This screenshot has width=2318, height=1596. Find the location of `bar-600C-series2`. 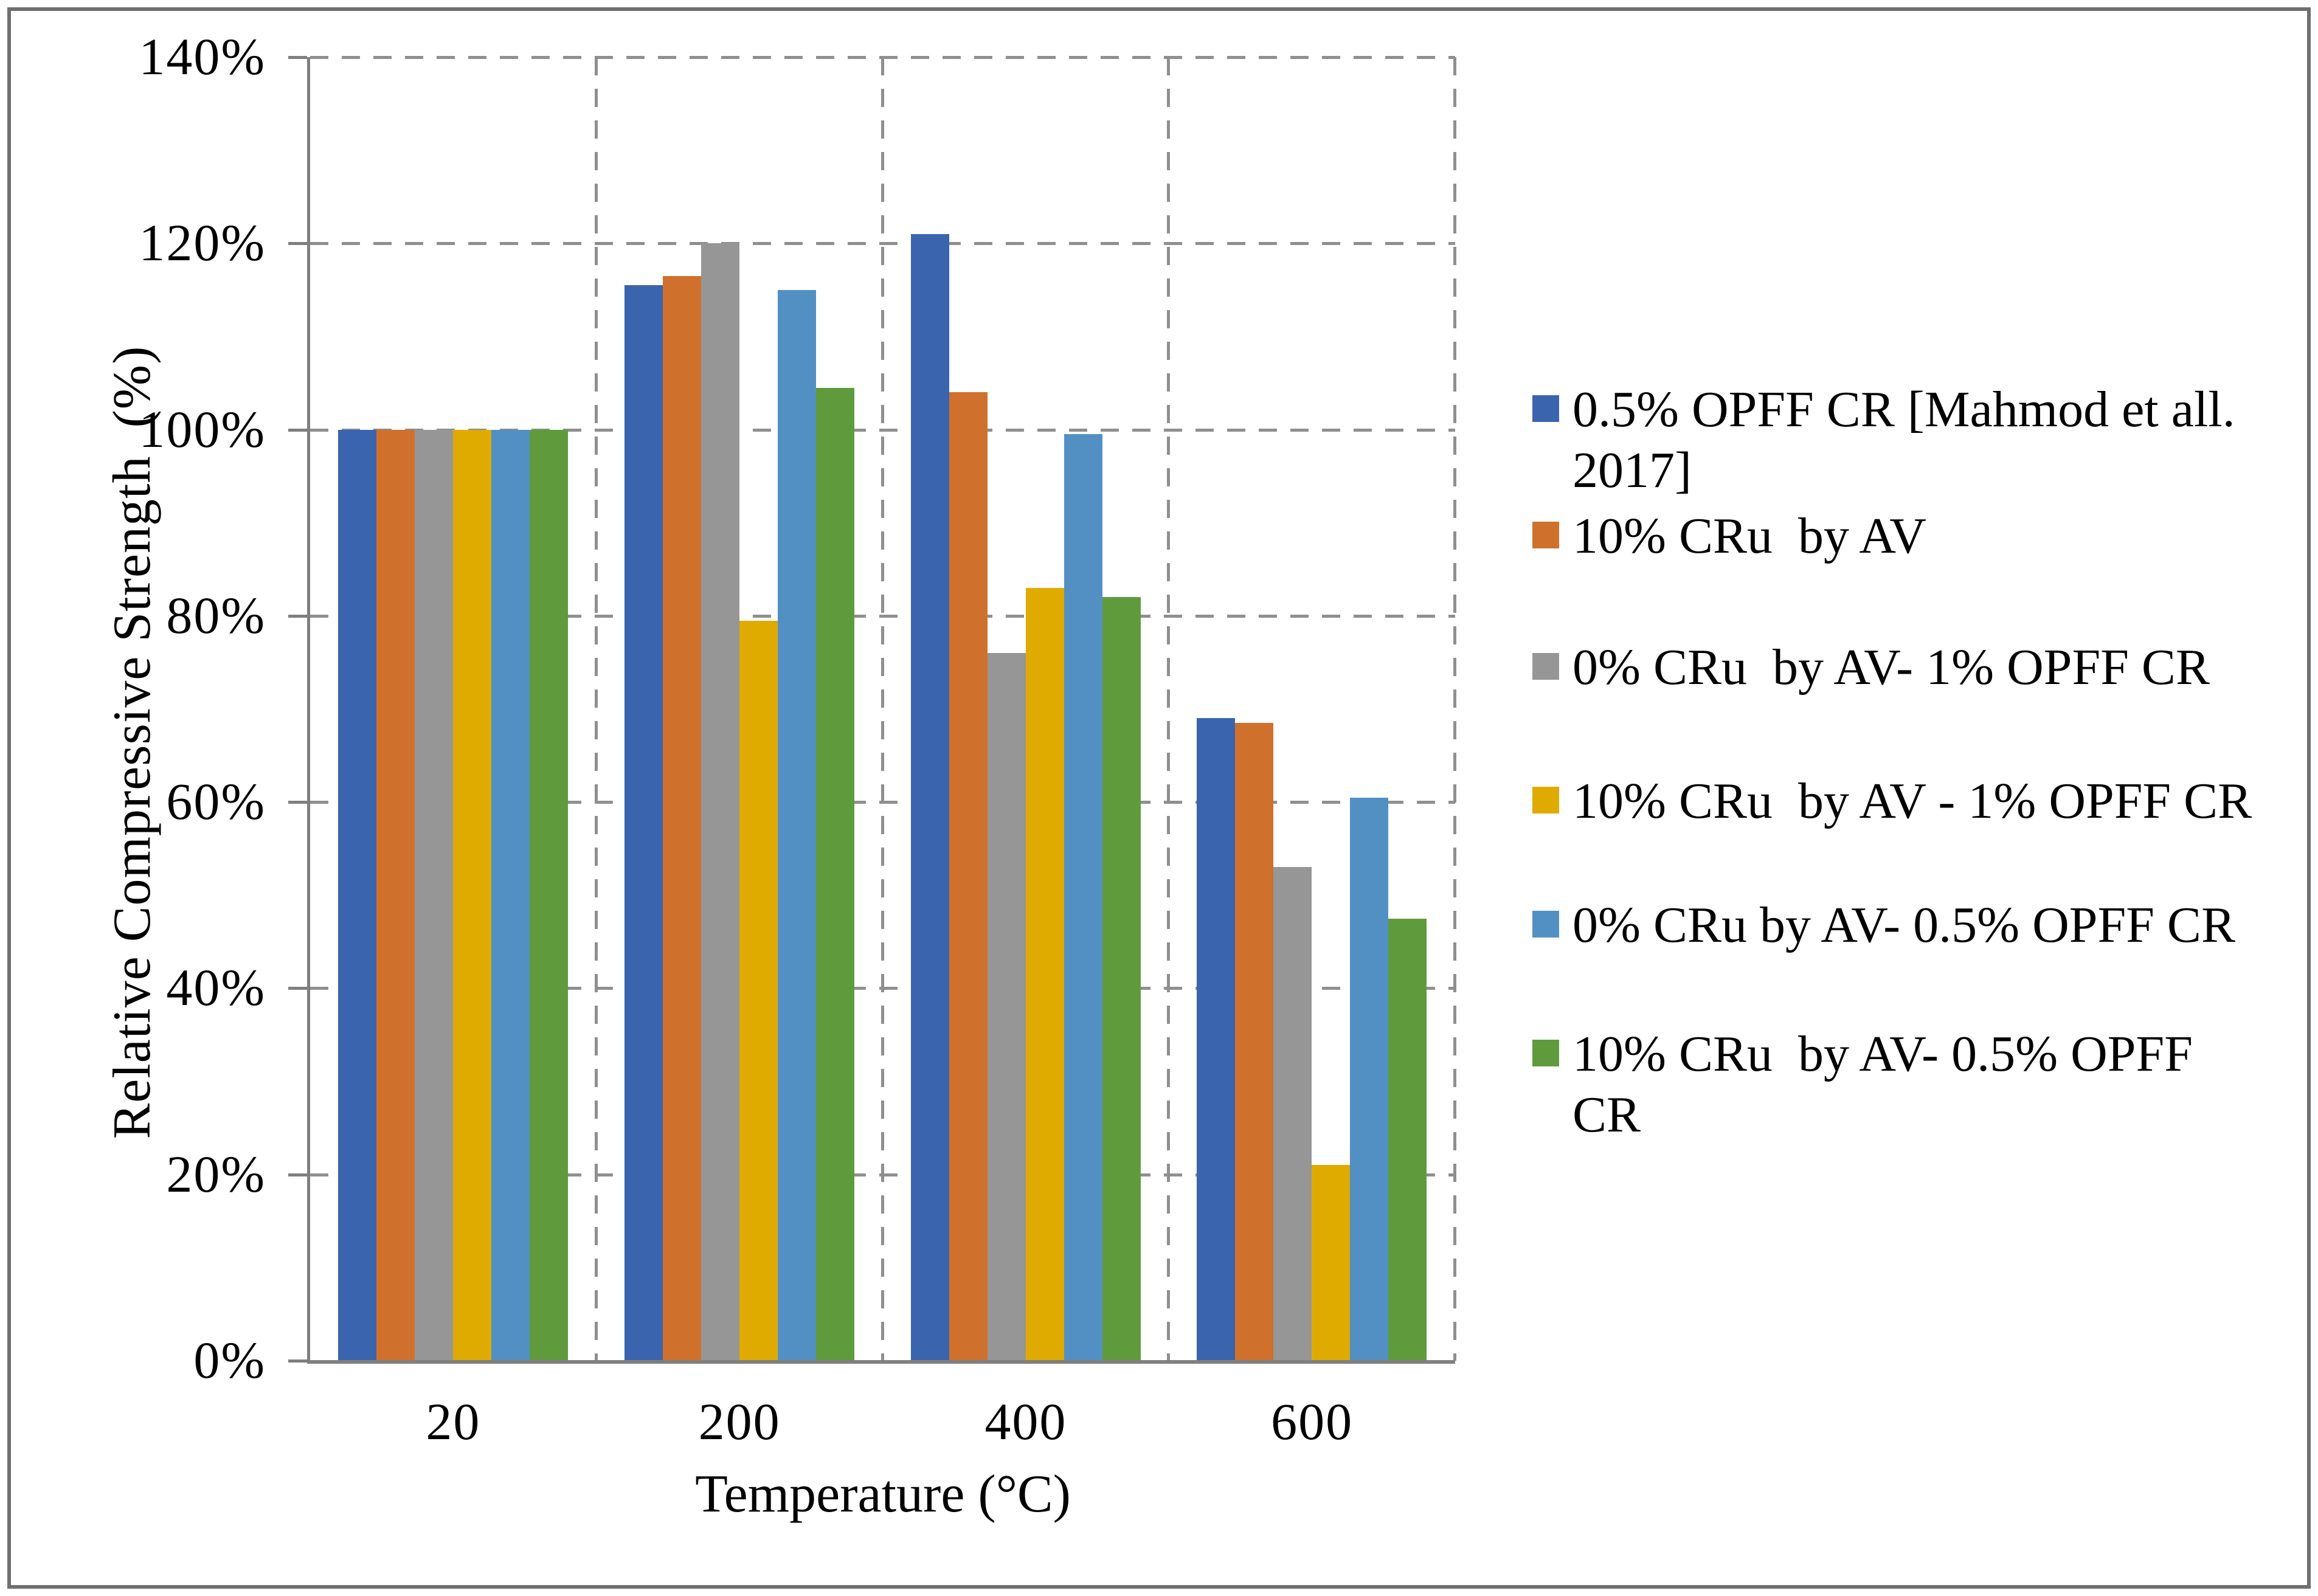

bar-600C-series2 is located at coordinates (1254, 1041).